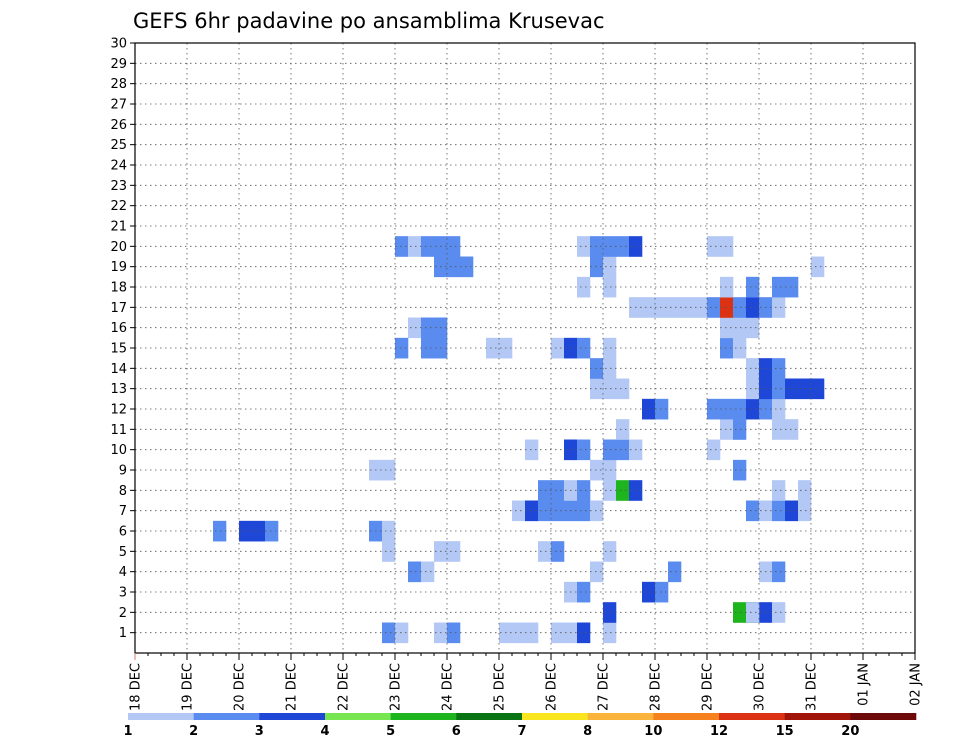 The width and height of the screenshot is (960, 742). Describe the element at coordinates (118, 186) in the screenshot. I see `y-tick-label: 23` at that location.